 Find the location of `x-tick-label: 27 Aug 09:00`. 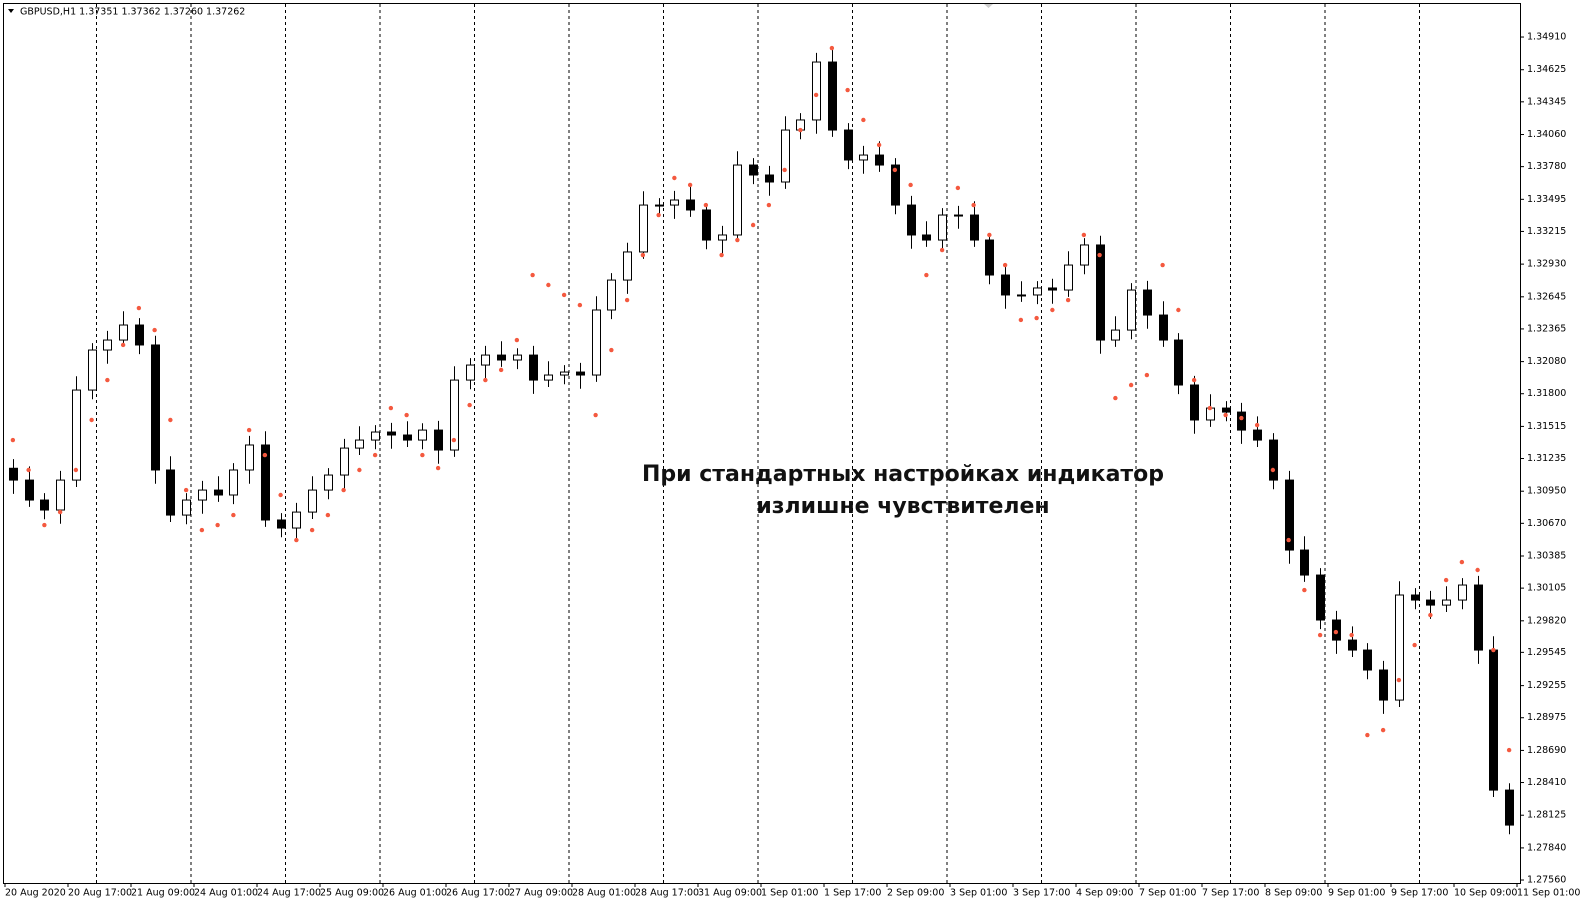

x-tick-label: 27 Aug 09:00 is located at coordinates (541, 893).